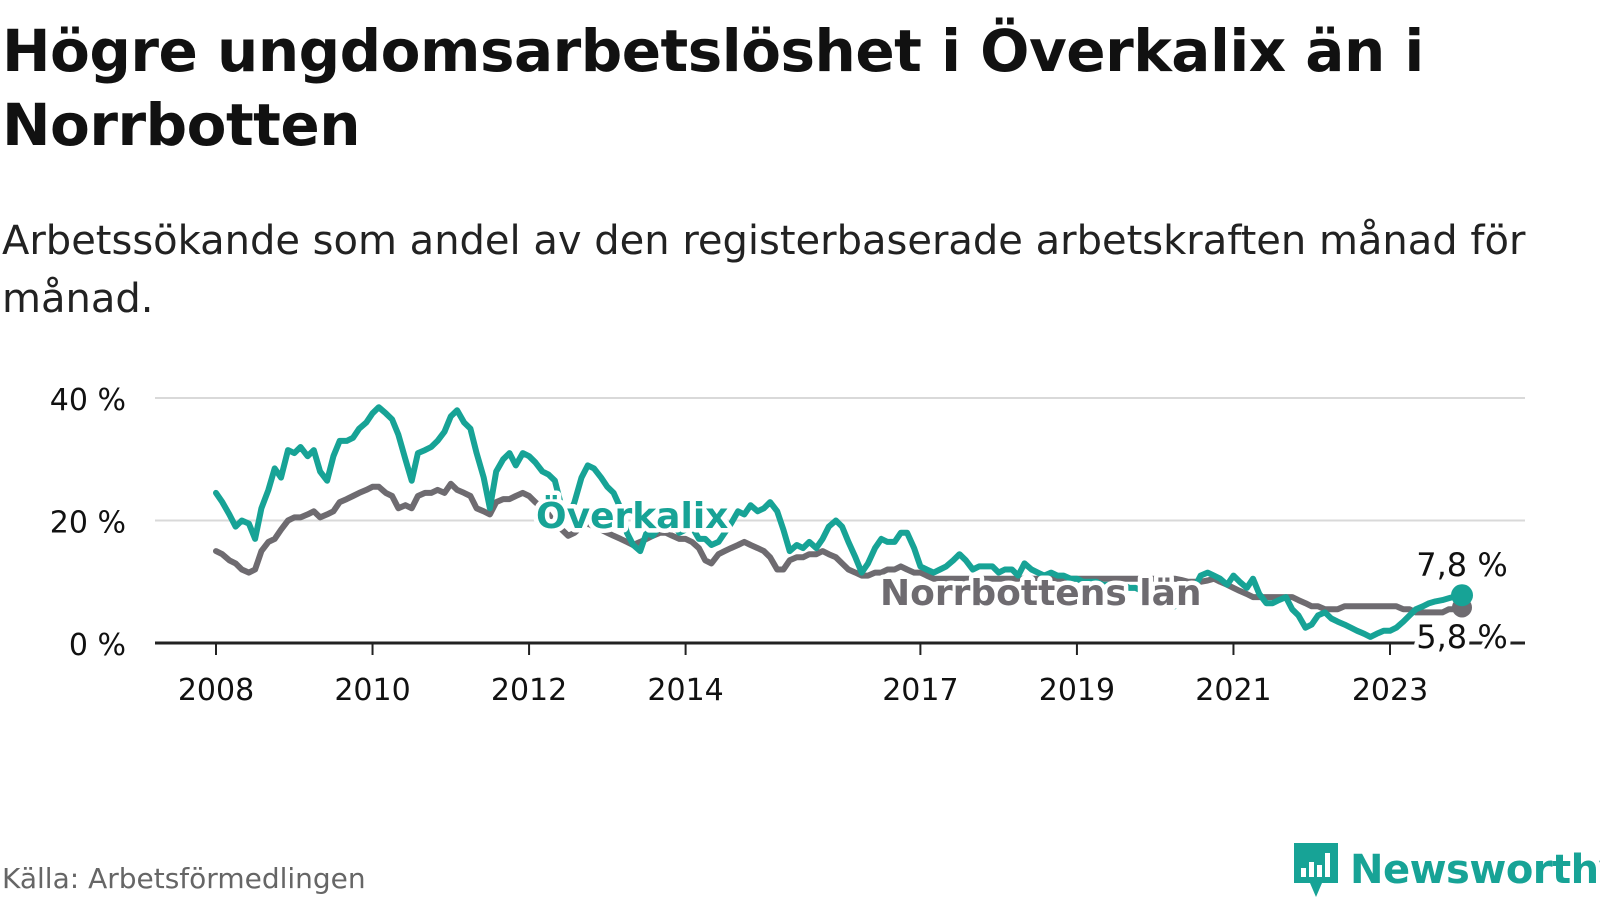 The image size is (1600, 900). What do you see at coordinates (920, 690) in the screenshot?
I see `x-tick-label: 2017` at bounding box center [920, 690].